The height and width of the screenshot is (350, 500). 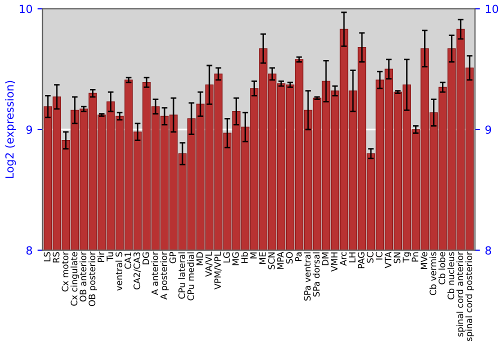 What do you see at coordinates (29, 129) in the screenshot?
I see `y-tick-label: 9` at bounding box center [29, 129].